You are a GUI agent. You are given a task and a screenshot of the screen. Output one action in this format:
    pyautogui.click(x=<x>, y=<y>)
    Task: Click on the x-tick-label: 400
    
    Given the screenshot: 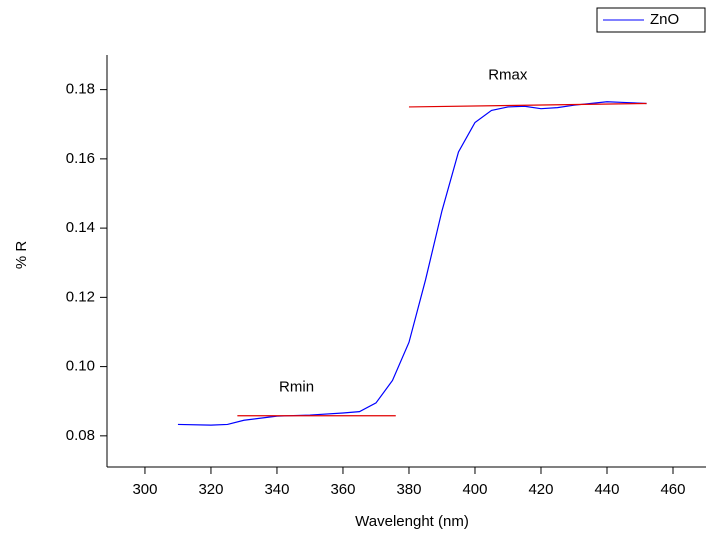 What is the action you would take?
    pyautogui.click(x=474, y=489)
    